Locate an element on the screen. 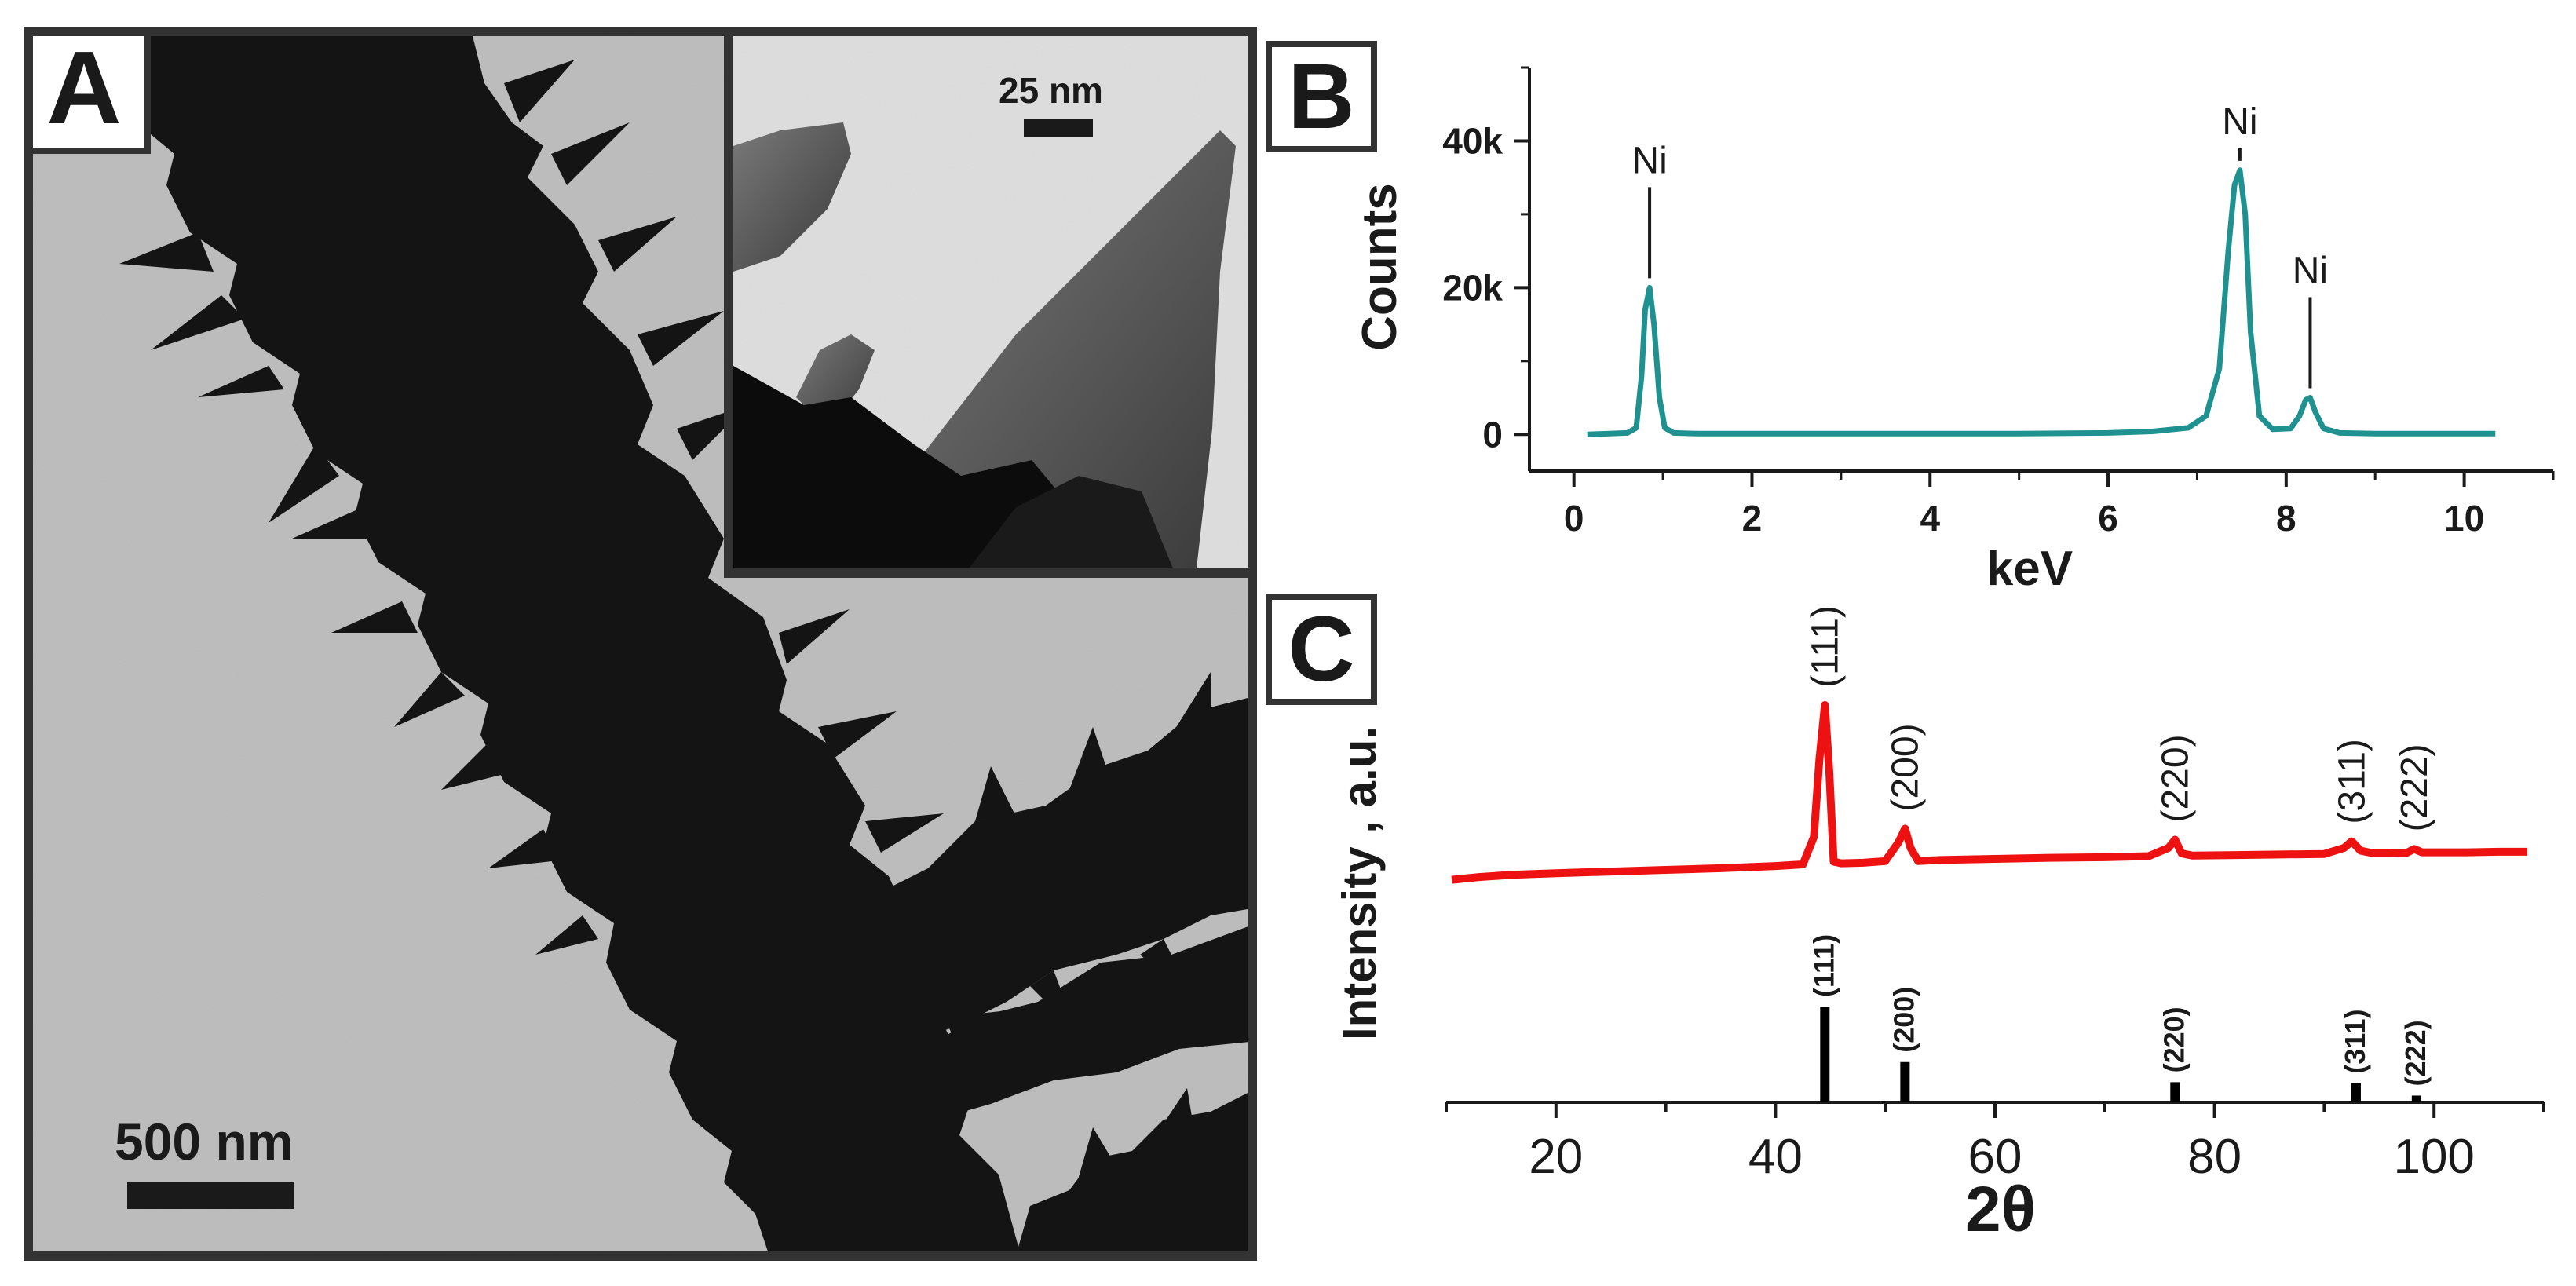 The image size is (2576, 1286). xrd-reference-labels: (111) (200) (220) (311) (222) is located at coordinates (2119, 1010).